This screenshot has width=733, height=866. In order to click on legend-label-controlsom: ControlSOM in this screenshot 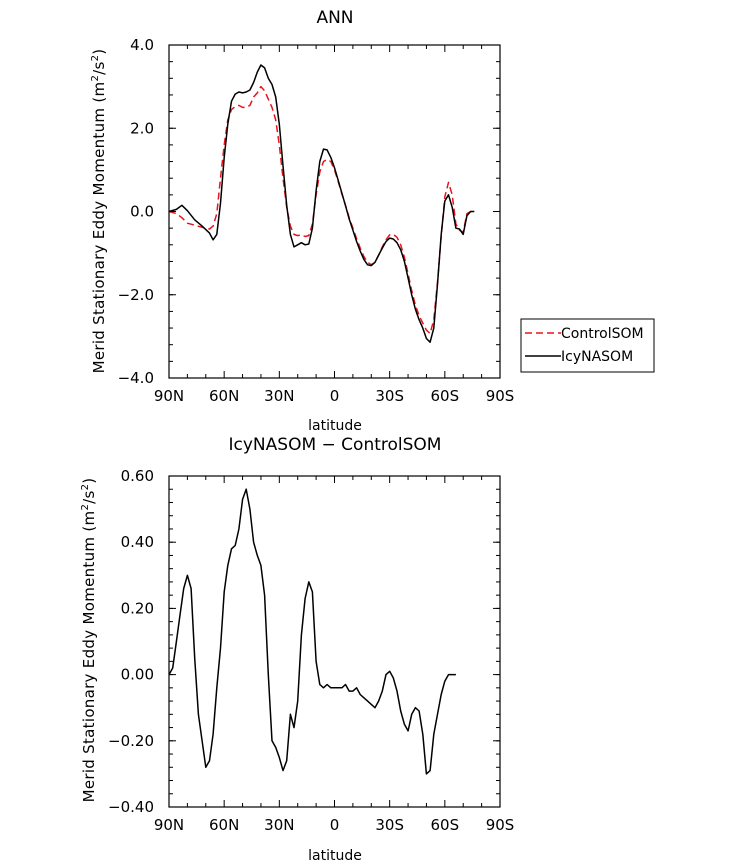, I will do `click(602, 334)`.